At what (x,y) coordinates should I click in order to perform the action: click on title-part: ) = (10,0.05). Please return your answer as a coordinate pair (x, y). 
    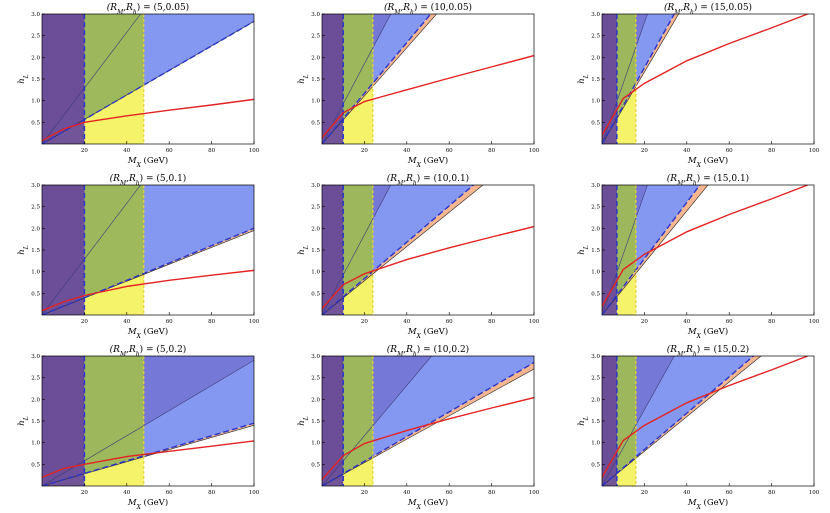
    Looking at the image, I should click on (443, 7).